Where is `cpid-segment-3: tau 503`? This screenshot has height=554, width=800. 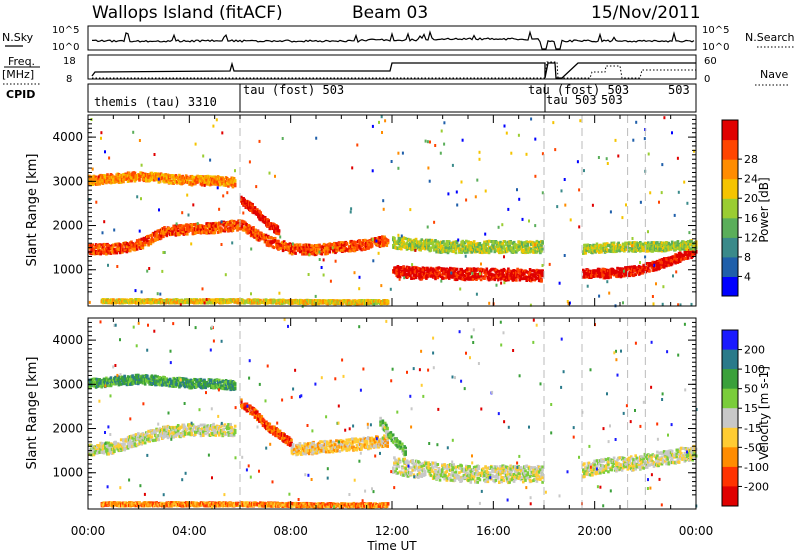
cpid-segment-3: tau 503 is located at coordinates (571, 100).